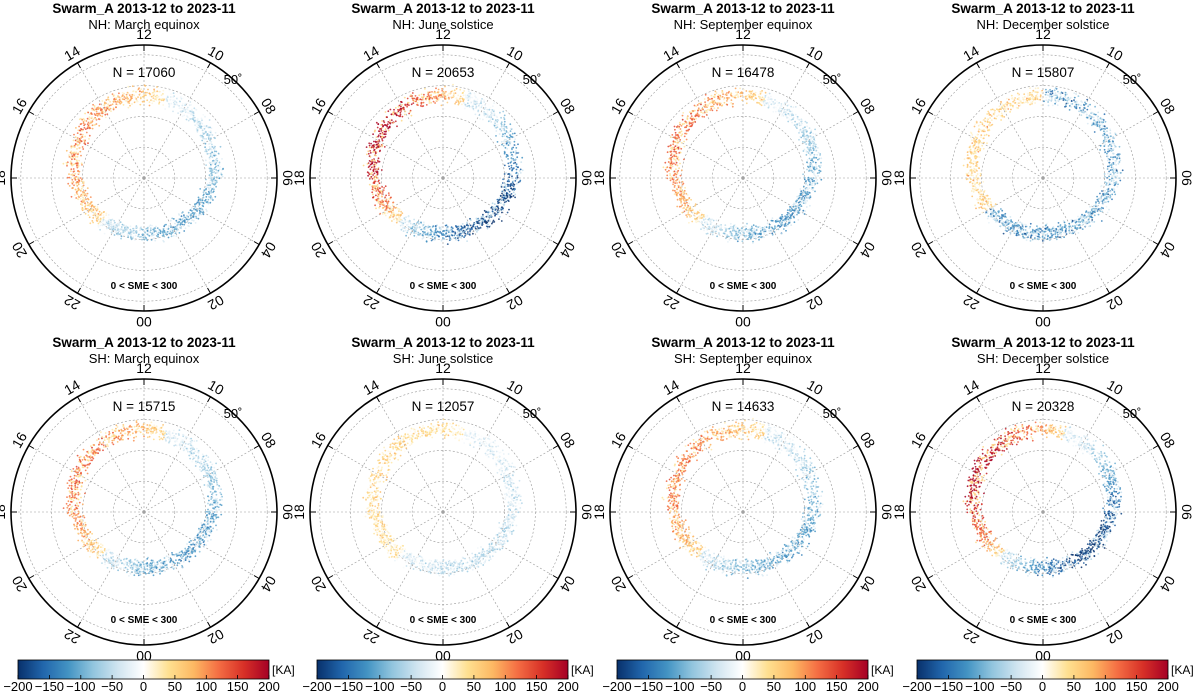  Describe the element at coordinates (144, 34) in the screenshot. I see `mlt-label: 12` at that location.